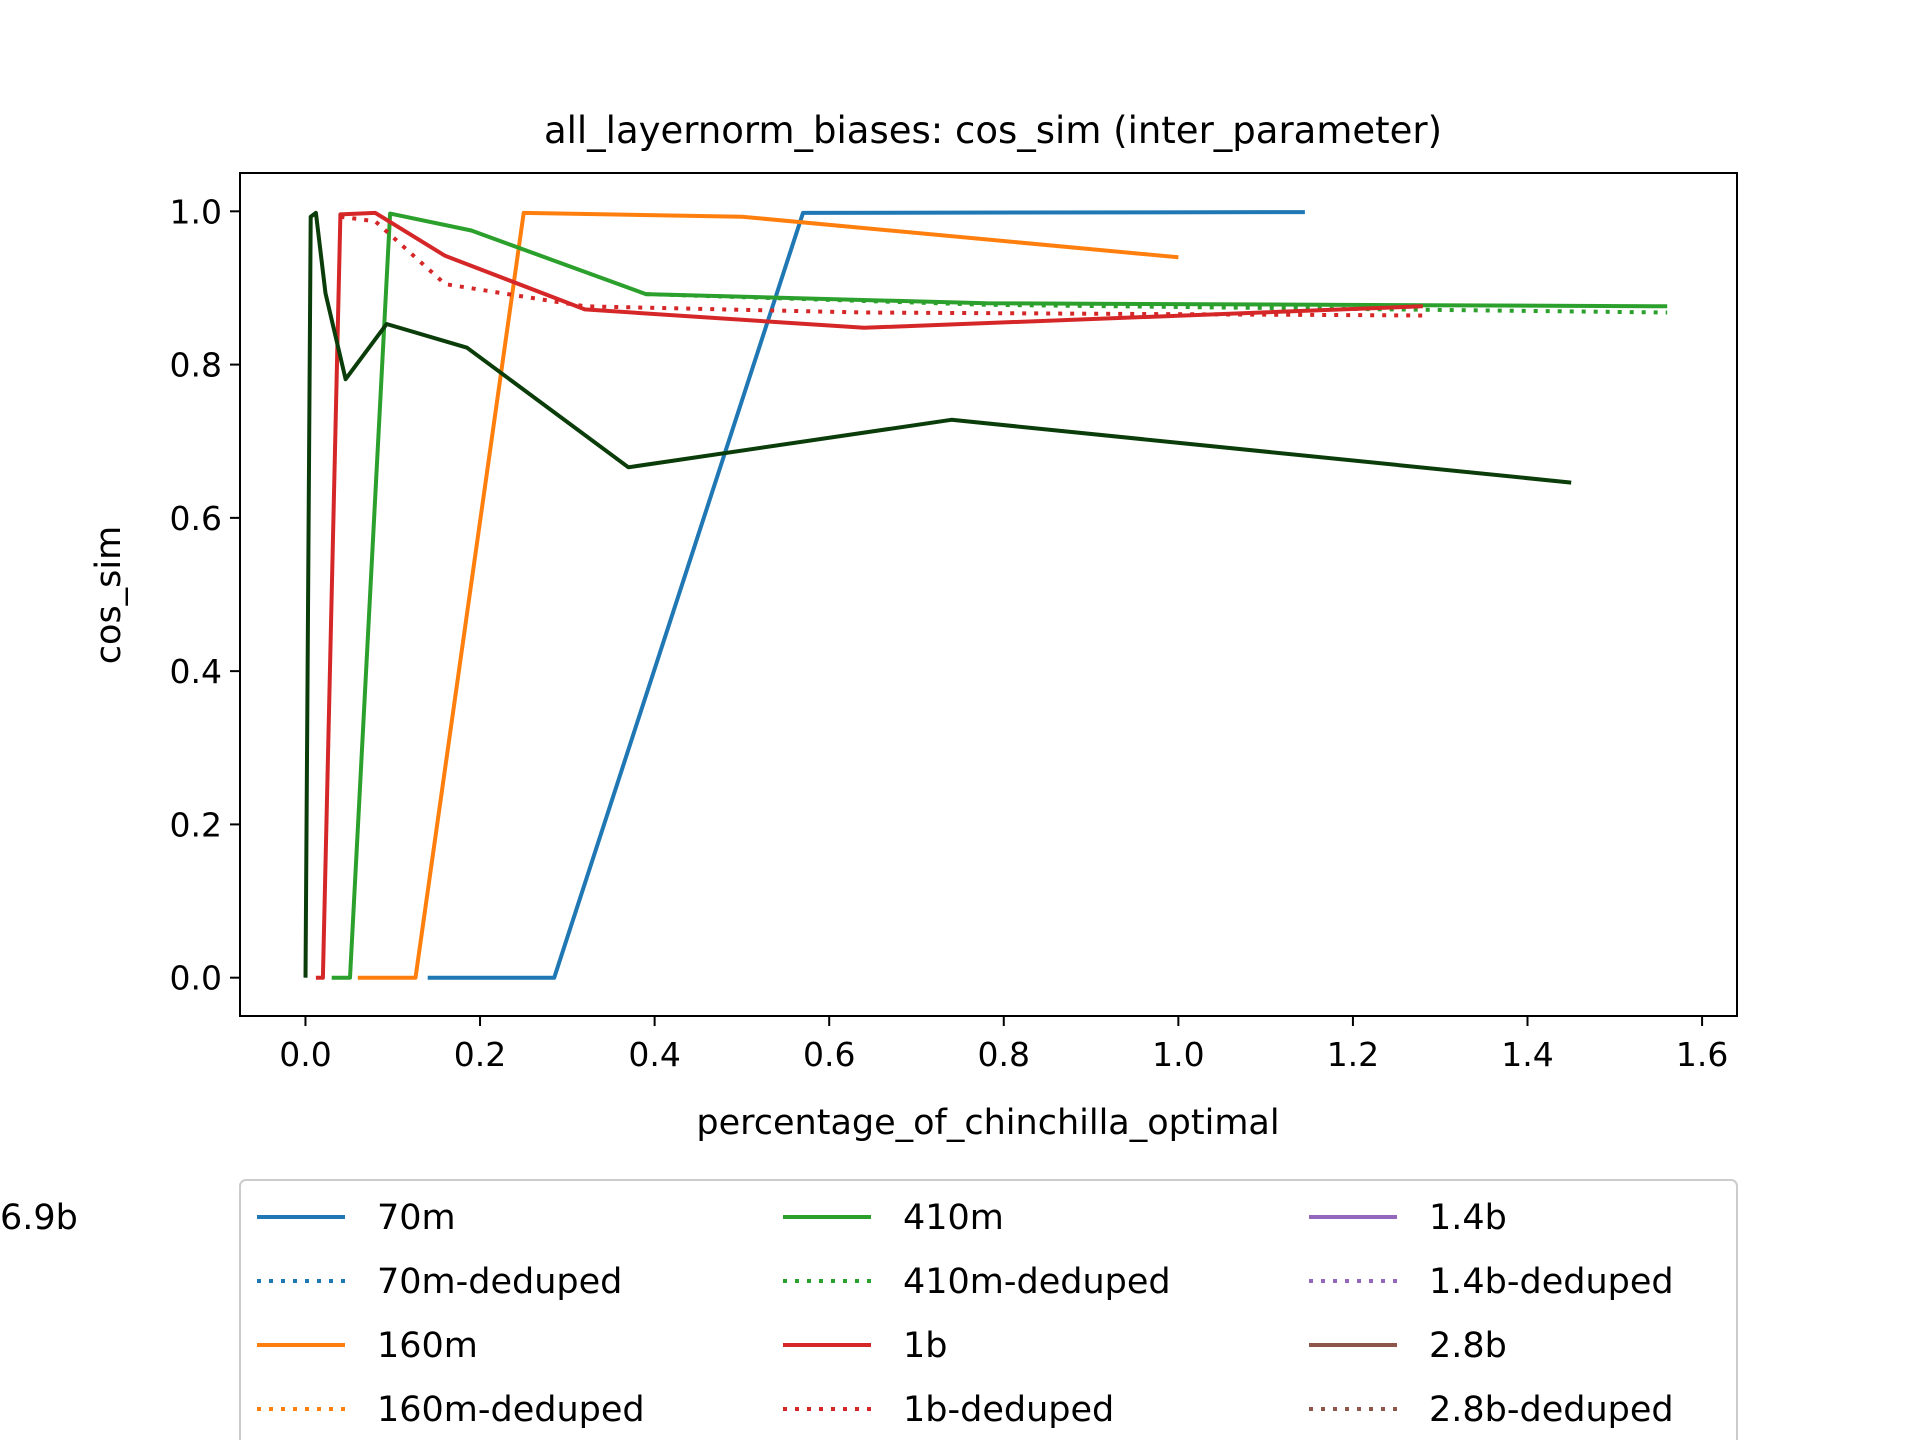 Image resolution: width=1920 pixels, height=1440 pixels. What do you see at coordinates (305, 1054) in the screenshot?
I see `x-tick-label: 0.0` at bounding box center [305, 1054].